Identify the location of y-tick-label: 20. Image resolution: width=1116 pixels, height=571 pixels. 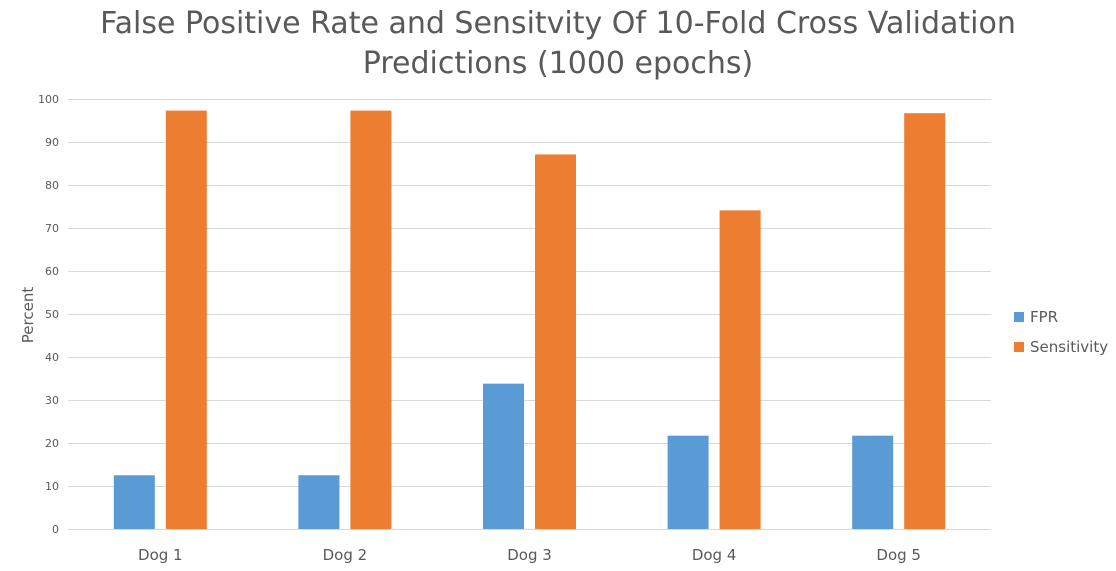
(52, 443).